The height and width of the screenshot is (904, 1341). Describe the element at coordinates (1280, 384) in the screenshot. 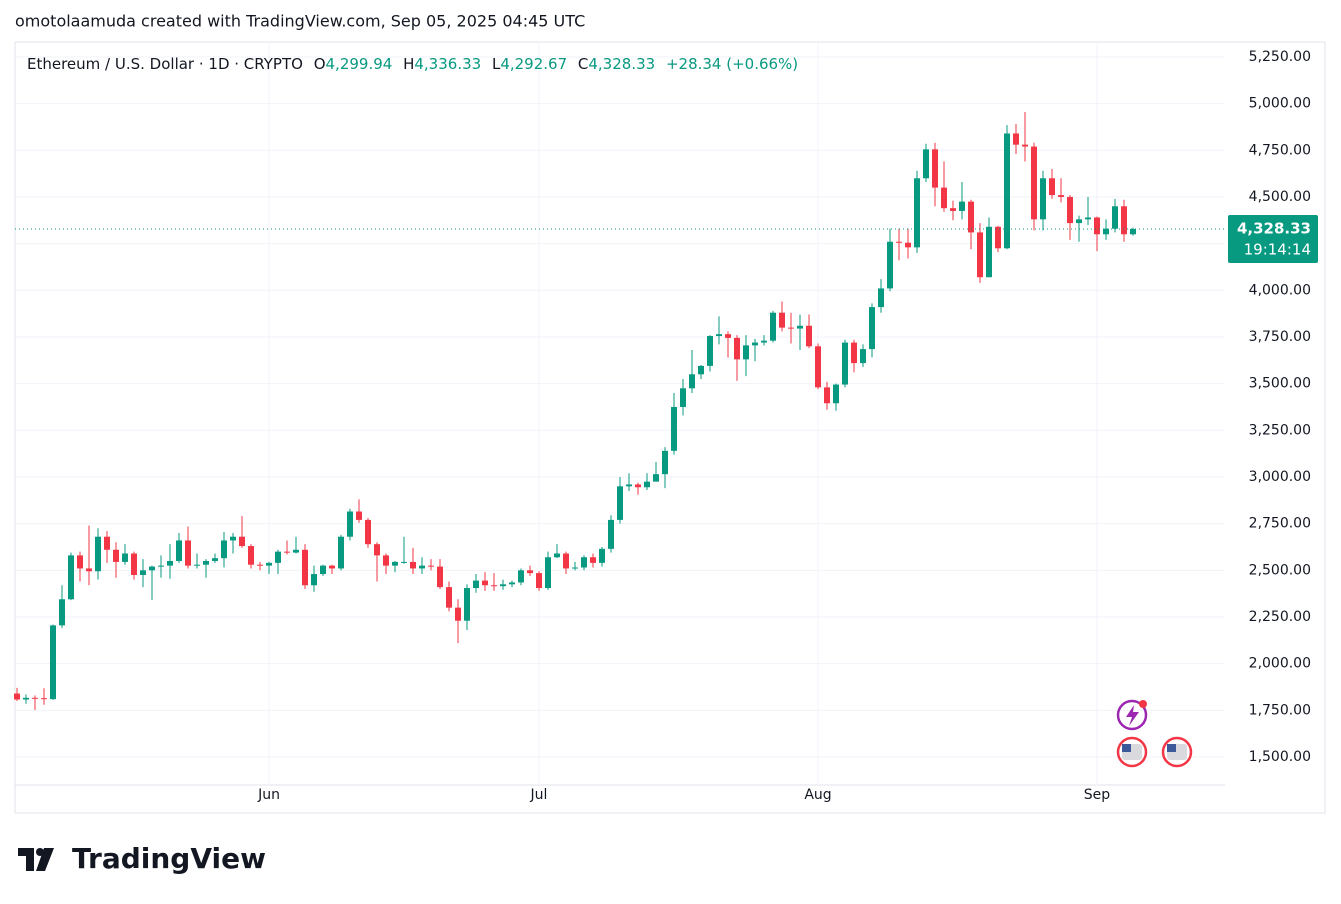

I see `y-tick-label: 3,500.00` at that location.